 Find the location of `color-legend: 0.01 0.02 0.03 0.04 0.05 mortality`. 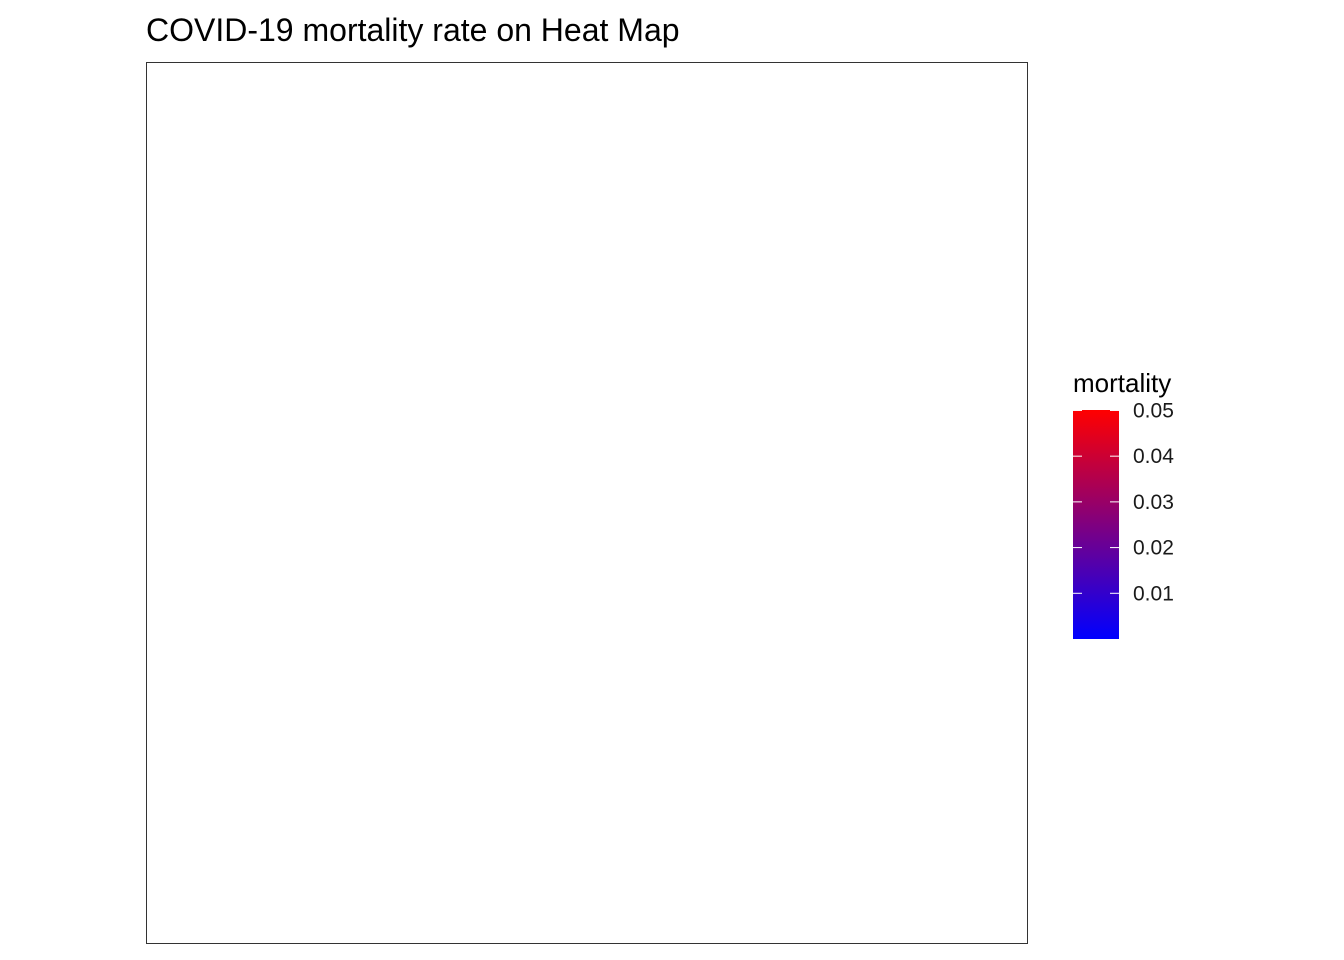

color-legend: 0.01 0.02 0.03 0.04 0.05 mortality is located at coordinates (1143, 513).